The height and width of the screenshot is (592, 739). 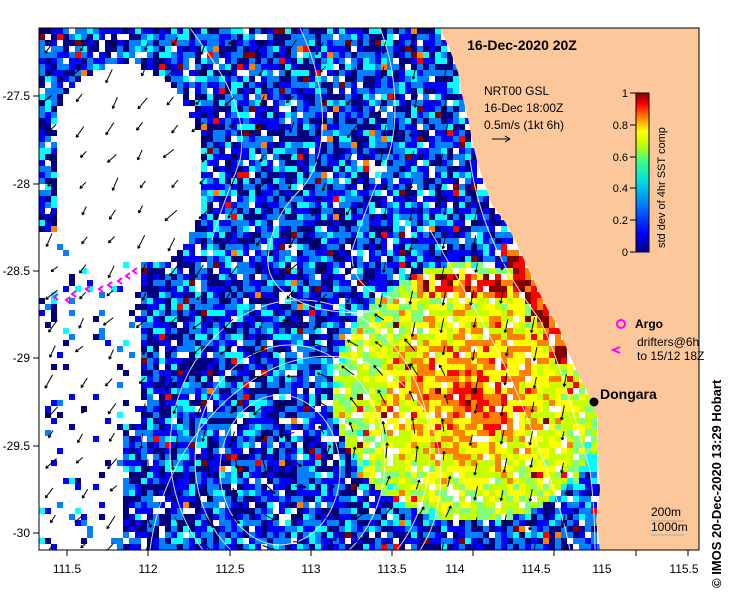 I want to click on vector-note-line: 0.5m/s (1kt 6h), so click(x=524, y=125).